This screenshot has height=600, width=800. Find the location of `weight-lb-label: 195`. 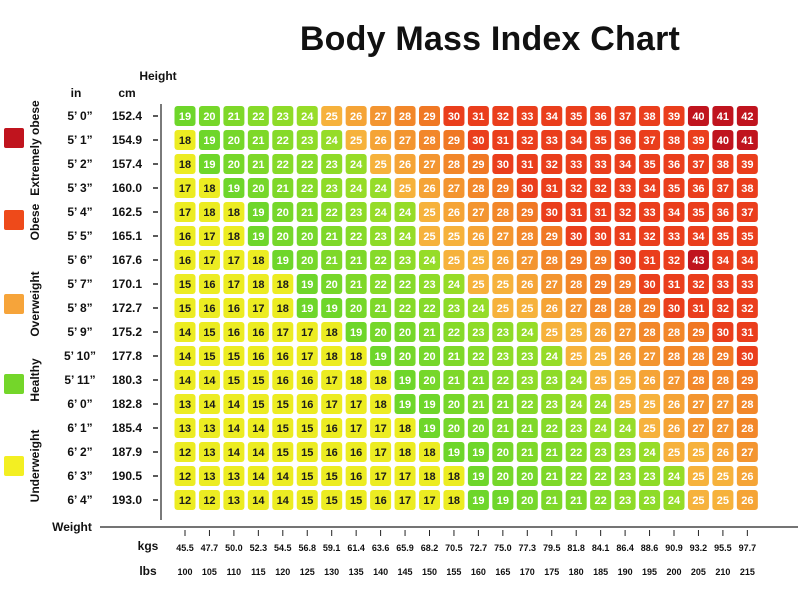

weight-lb-label: 195 is located at coordinates (649, 572).